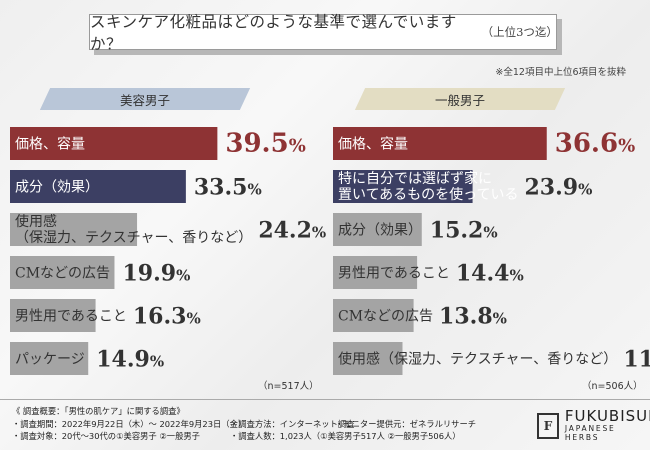 The width and height of the screenshot is (650, 450). I want to click on group-header-right: 一般男子, so click(460, 99).